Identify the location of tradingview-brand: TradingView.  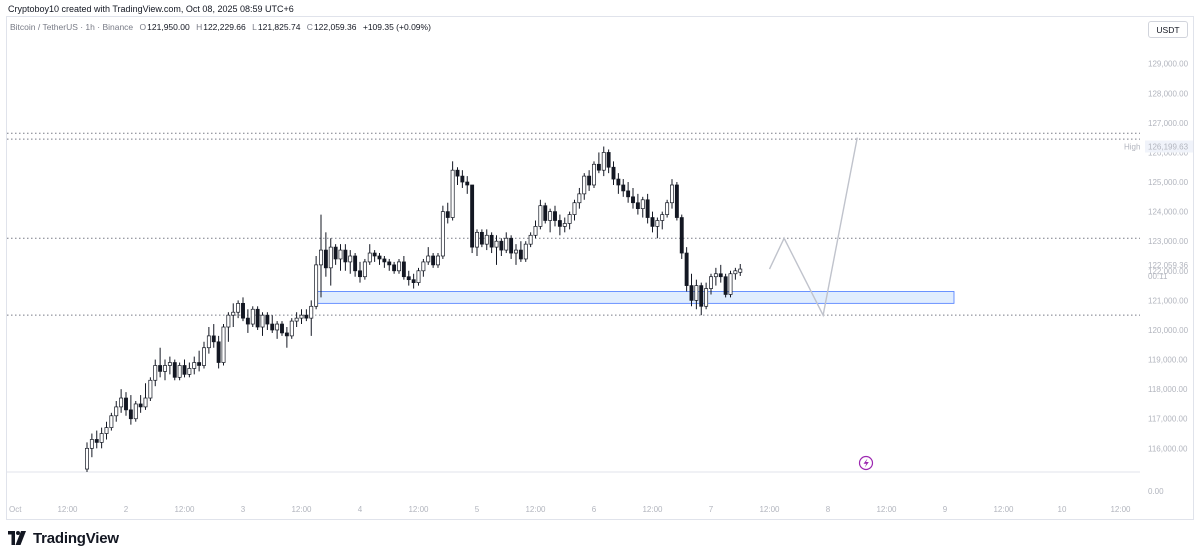
(62, 538).